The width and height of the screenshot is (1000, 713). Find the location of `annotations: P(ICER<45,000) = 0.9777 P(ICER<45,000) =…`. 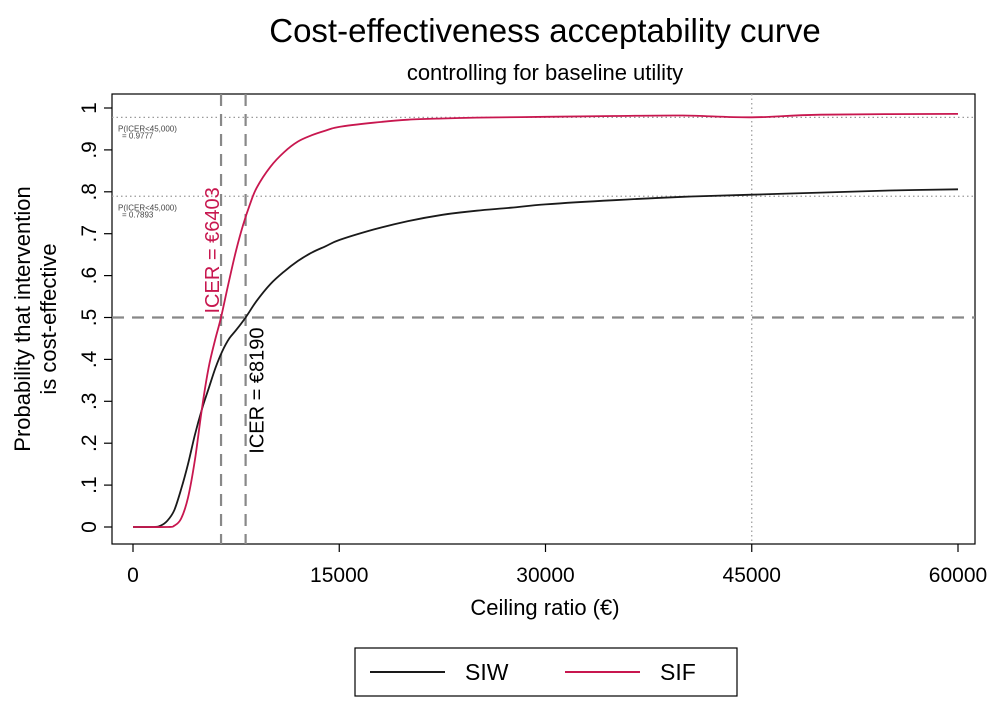

annotations: P(ICER<45,000) = 0.9777 P(ICER<45,000) =… is located at coordinates (193, 288).